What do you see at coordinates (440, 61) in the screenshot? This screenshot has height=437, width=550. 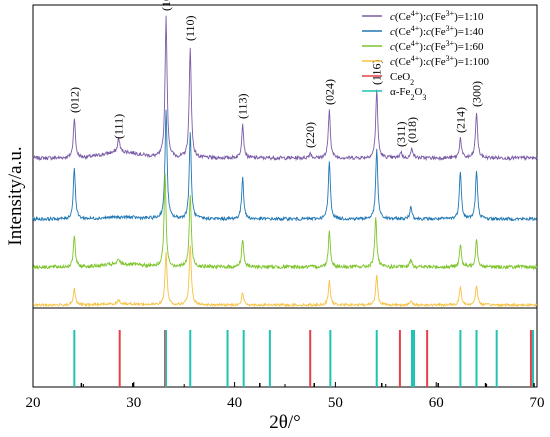 I see `legend-entry-text: c(Ce4+):c(Fe3+)=1:100` at bounding box center [440, 61].